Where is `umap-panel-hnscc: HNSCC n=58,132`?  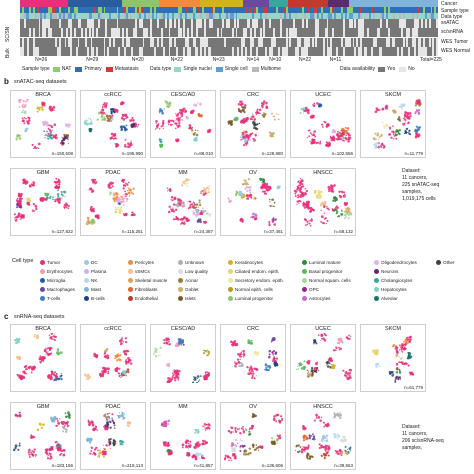
umap-panel-hnscc: HNSCC n=58,132 is located at coordinates (323, 202).